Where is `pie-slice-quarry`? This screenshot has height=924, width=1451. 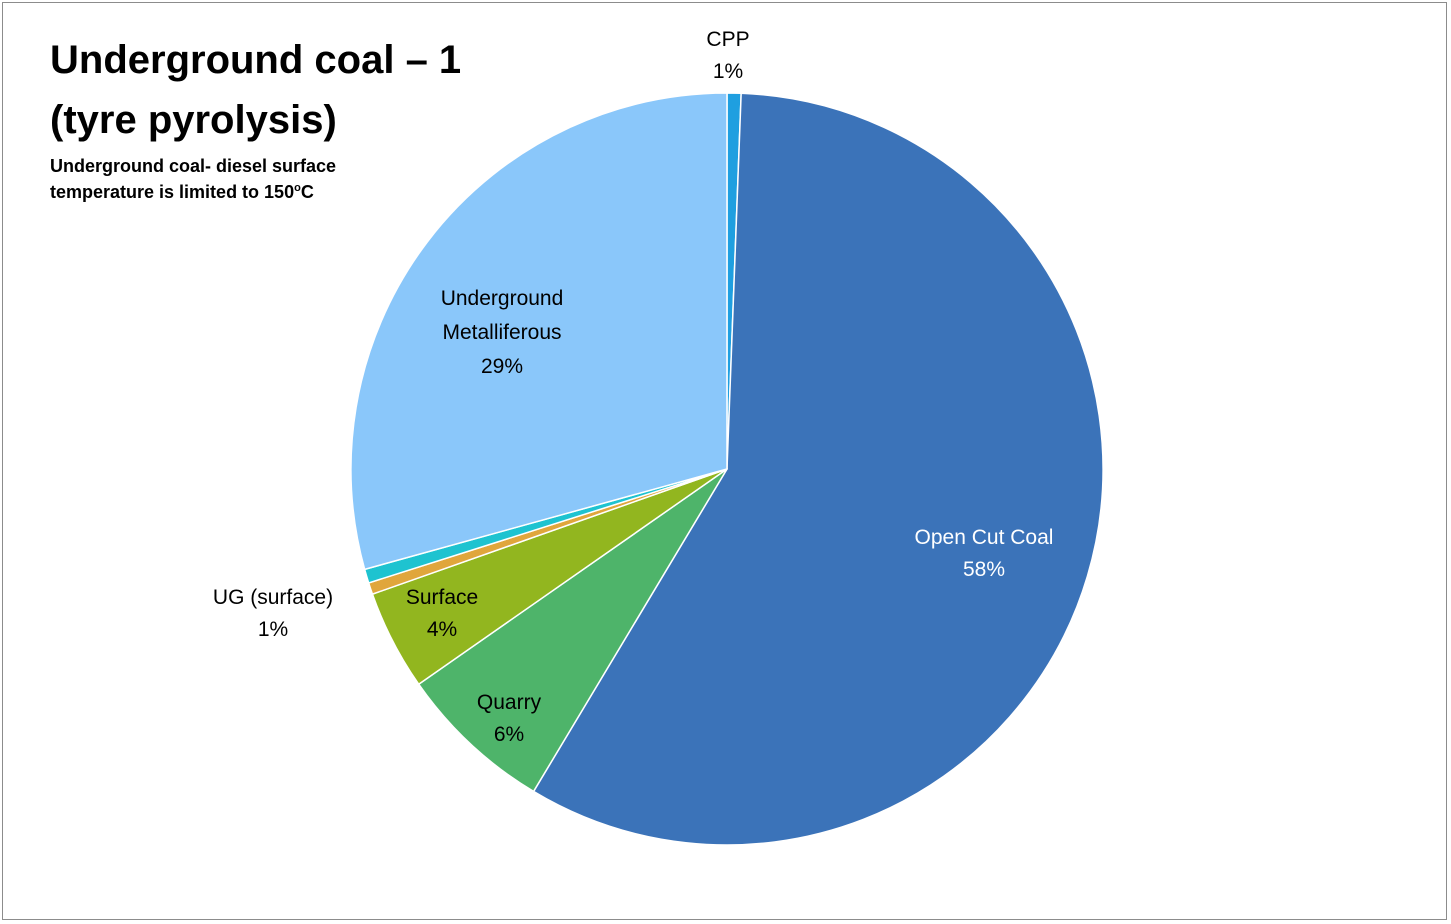
pie-slice-quarry is located at coordinates (572, 630).